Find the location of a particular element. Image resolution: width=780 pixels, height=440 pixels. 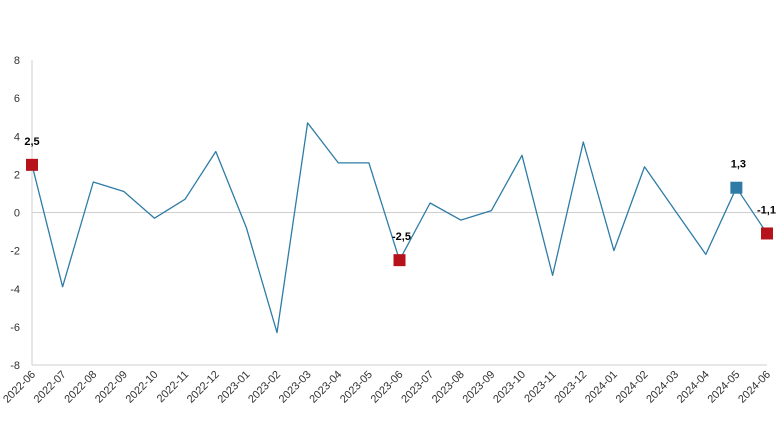

y-tick-label: 2 is located at coordinates (17, 175).